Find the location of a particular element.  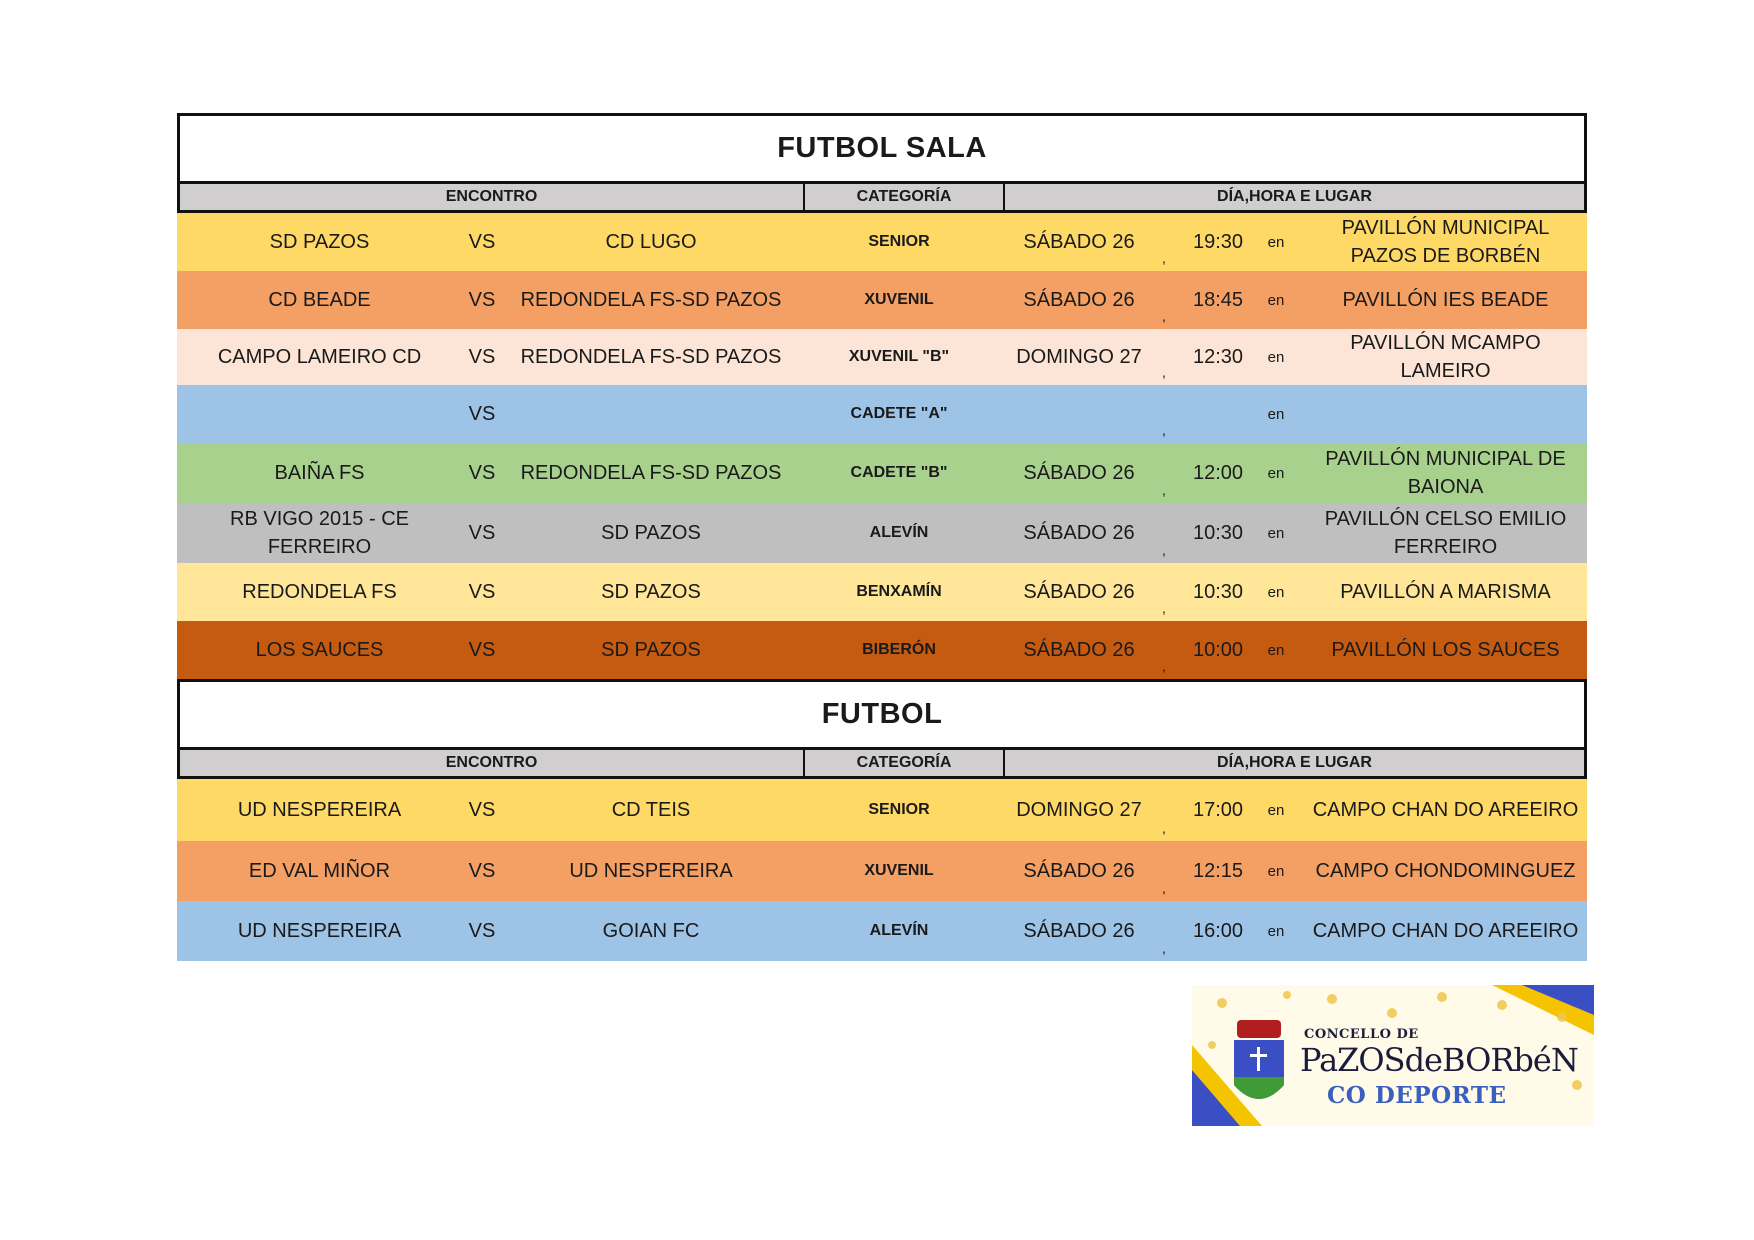

home-team is located at coordinates (319, 414).